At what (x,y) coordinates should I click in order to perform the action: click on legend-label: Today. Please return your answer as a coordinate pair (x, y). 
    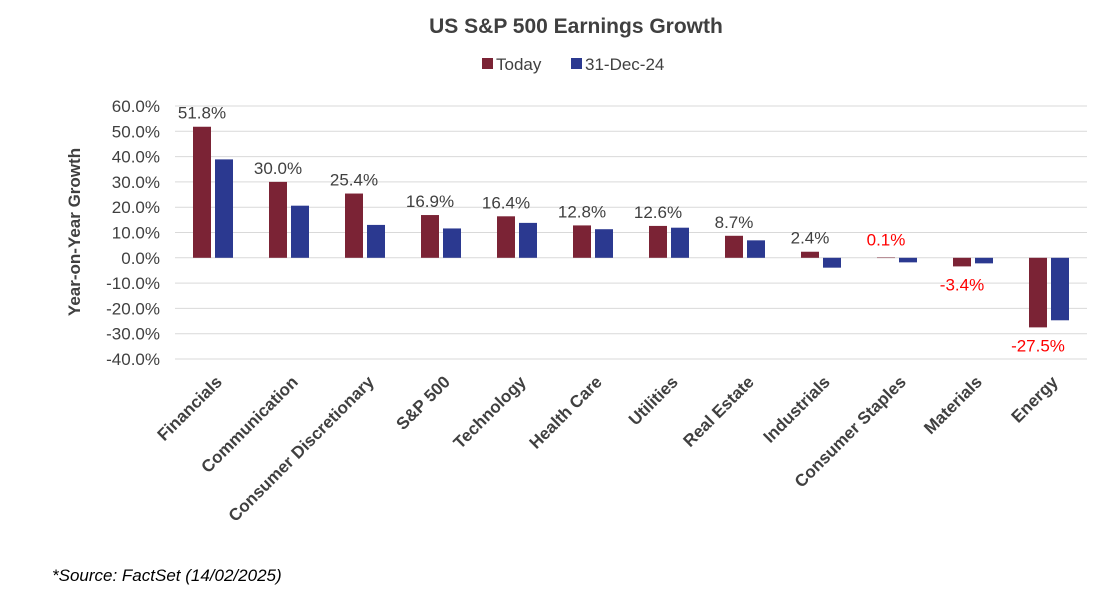
    Looking at the image, I should click on (519, 64).